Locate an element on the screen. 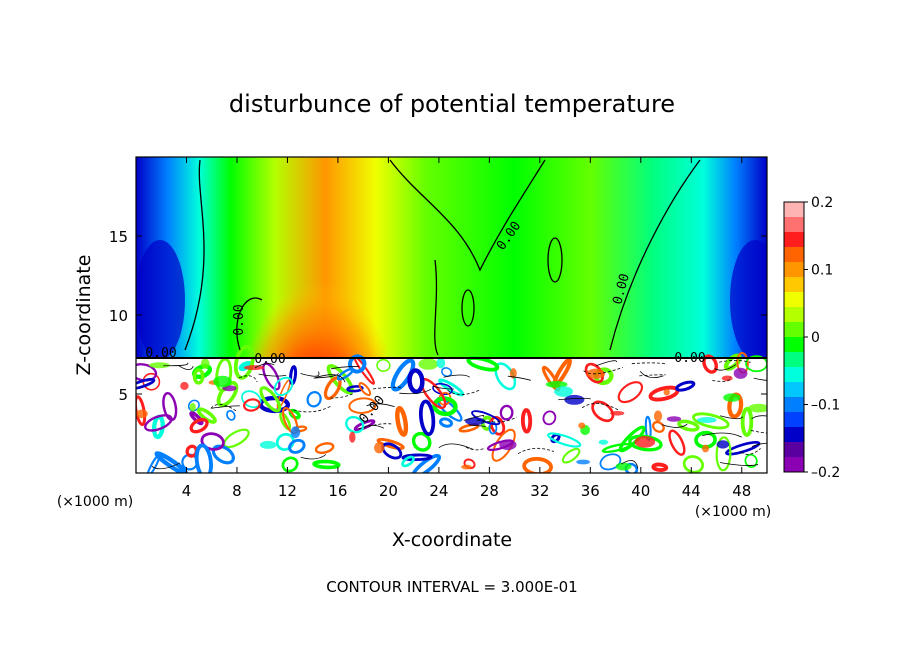  y-axis-label: Z-coordinate is located at coordinates (84, 315).